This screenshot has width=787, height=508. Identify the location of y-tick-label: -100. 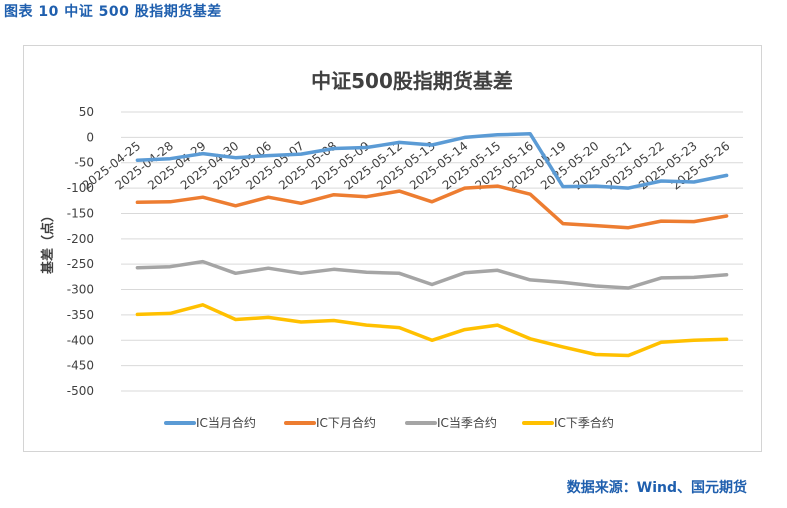
(80, 188).